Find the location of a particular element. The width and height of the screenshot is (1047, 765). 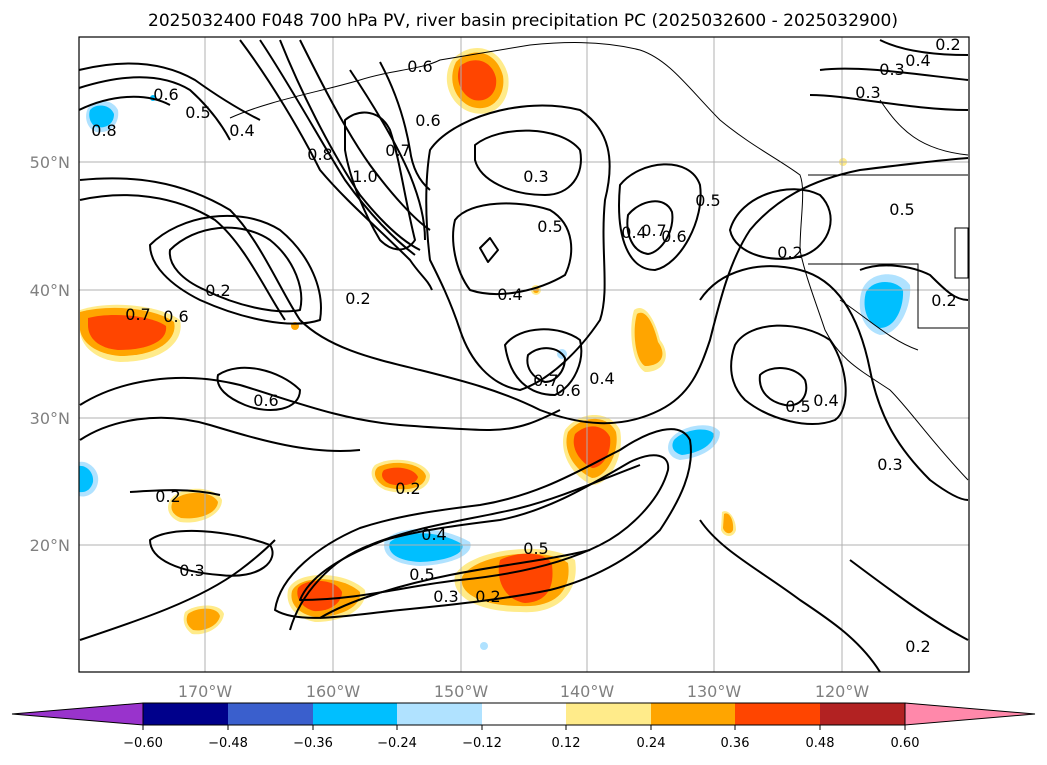

colorbar-tick-label: −0.24 is located at coordinates (397, 743).